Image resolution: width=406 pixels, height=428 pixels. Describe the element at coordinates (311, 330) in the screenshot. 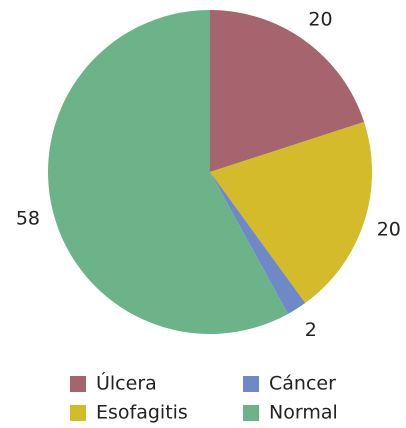

I see `data-label: 2` at that location.